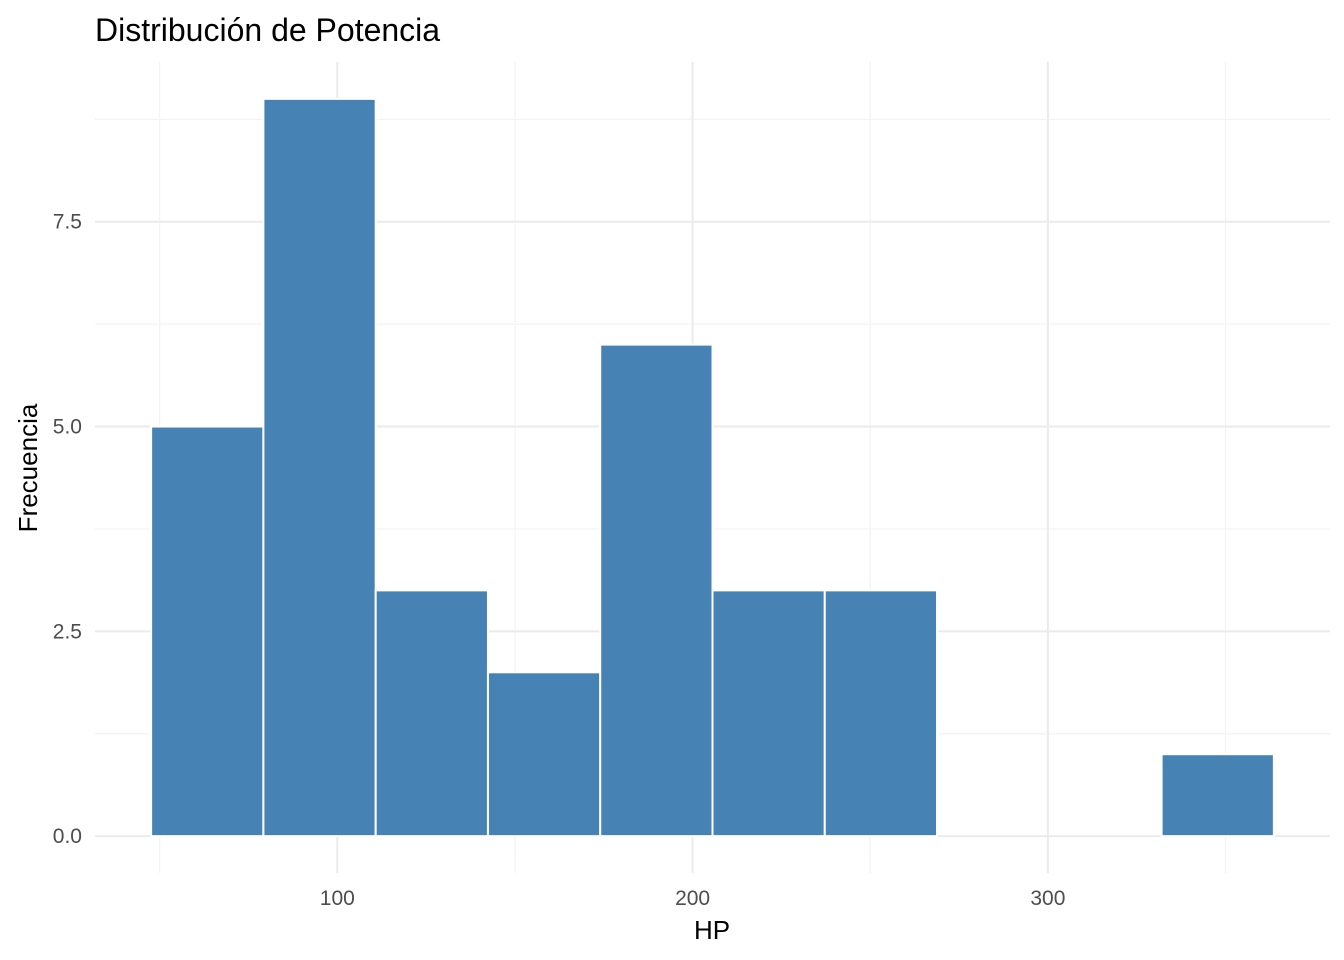  What do you see at coordinates (28, 467) in the screenshot?
I see `y-axis-title: Frecuencia` at bounding box center [28, 467].